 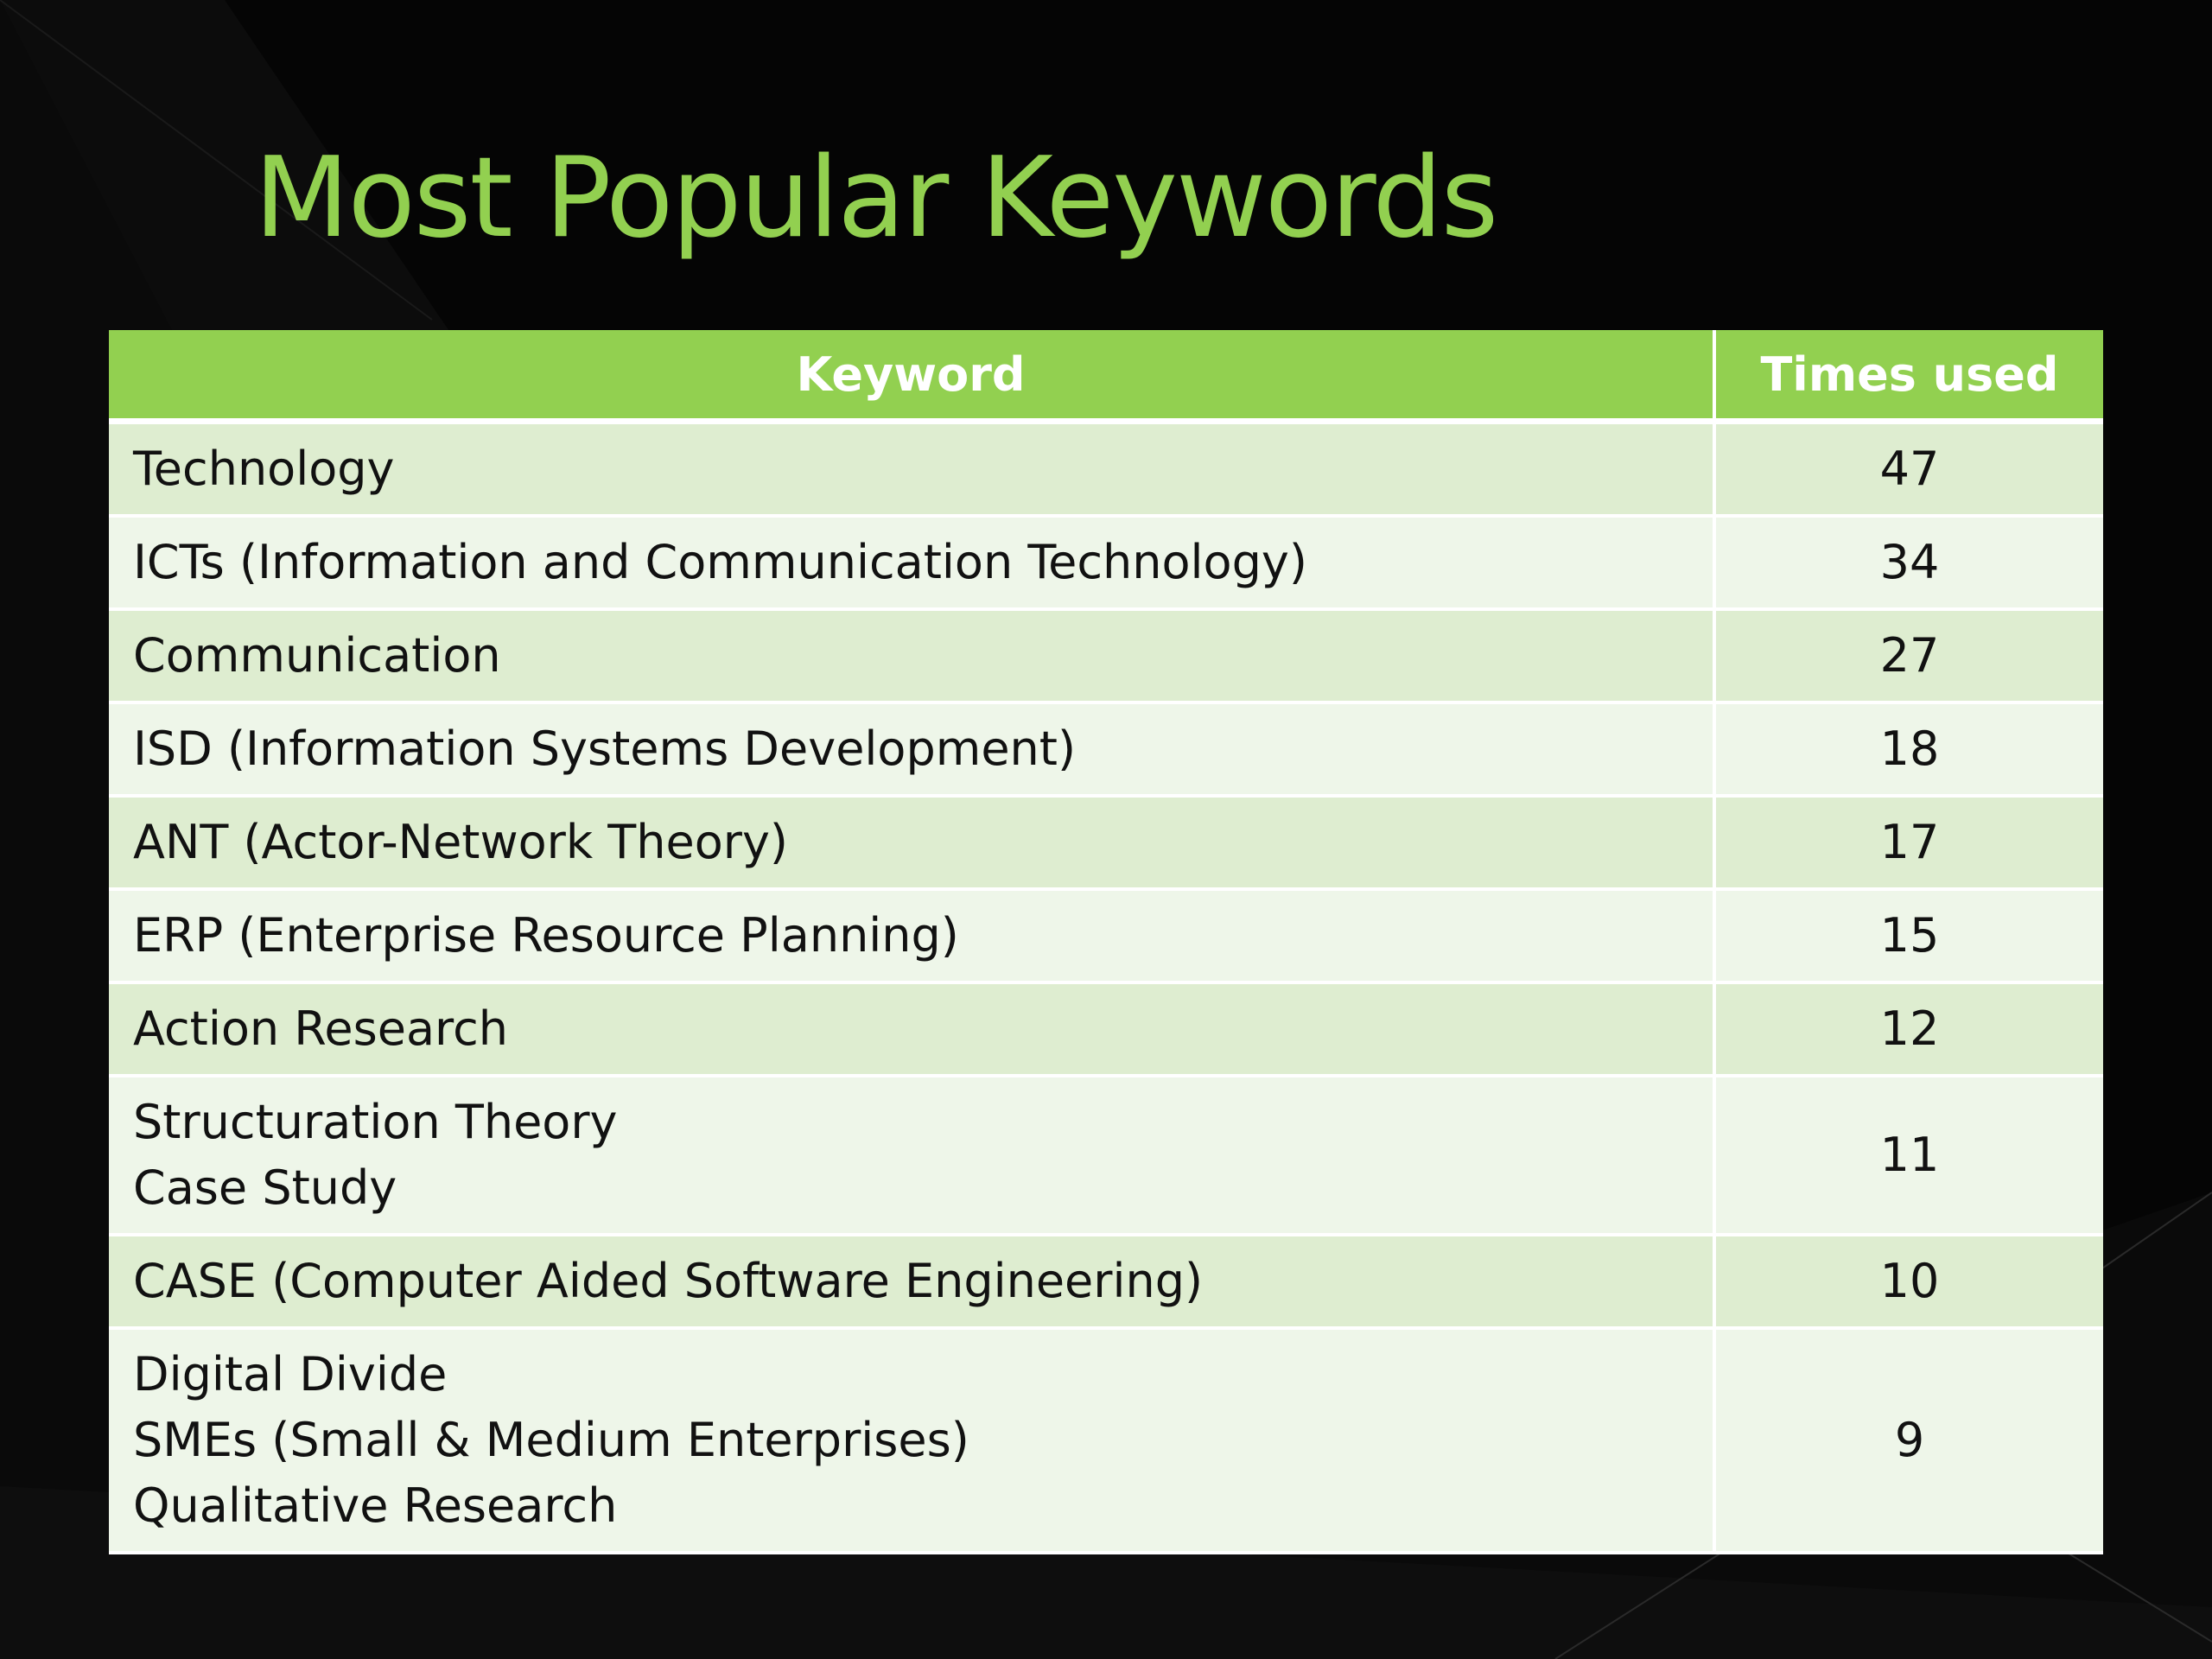 I want to click on table-row: Technology 47, so click(x=1106, y=469).